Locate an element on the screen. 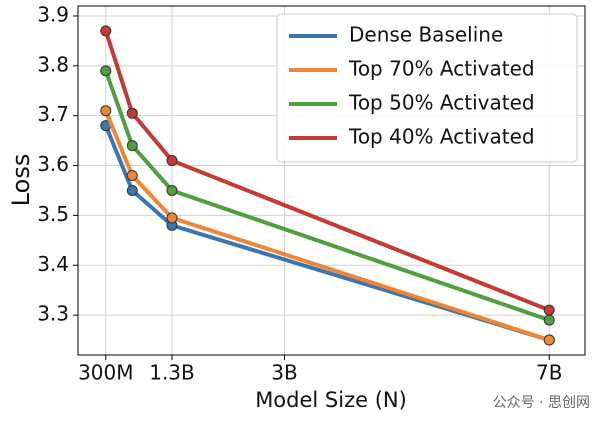 The height and width of the screenshot is (424, 596). y-tick-label: 3.4 is located at coordinates (53, 264).